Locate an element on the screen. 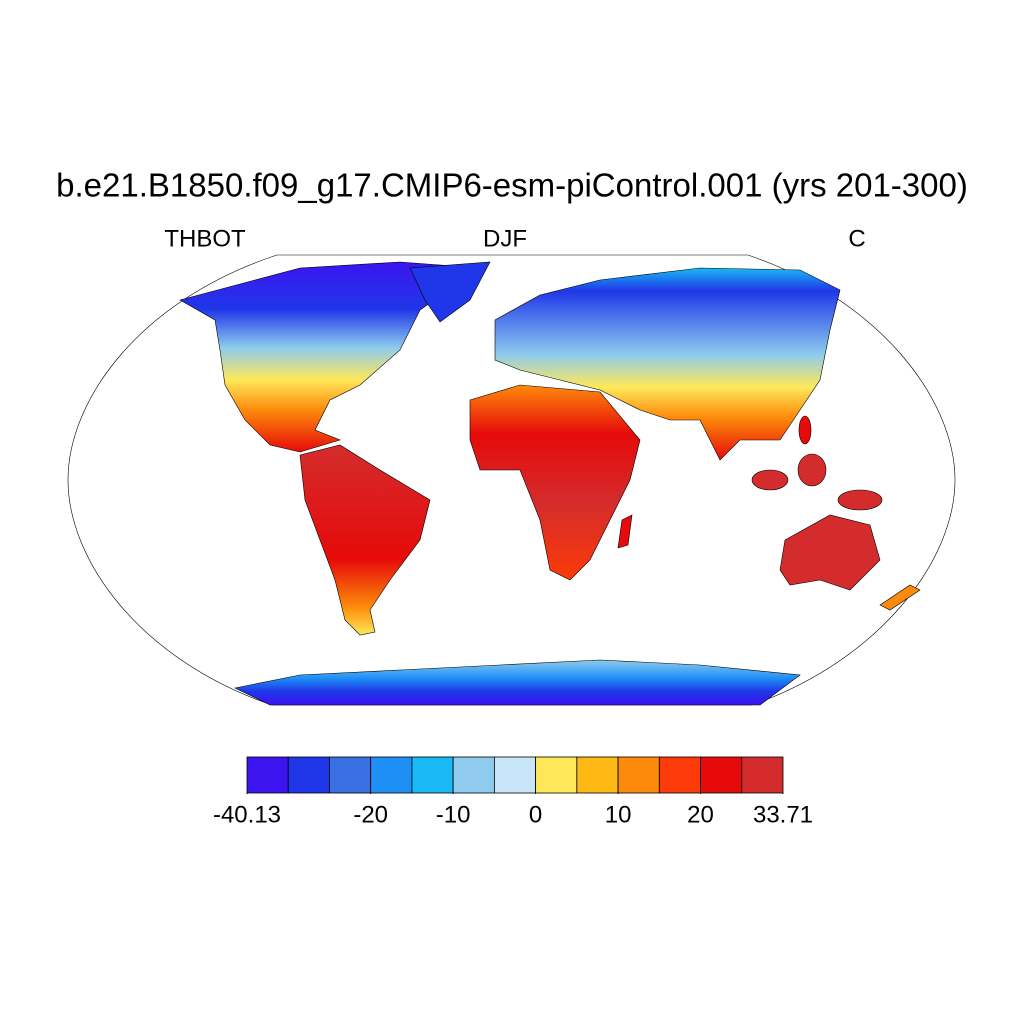 The image size is (1024, 1029). colorbar-tick-label: -40.13 is located at coordinates (247, 814).